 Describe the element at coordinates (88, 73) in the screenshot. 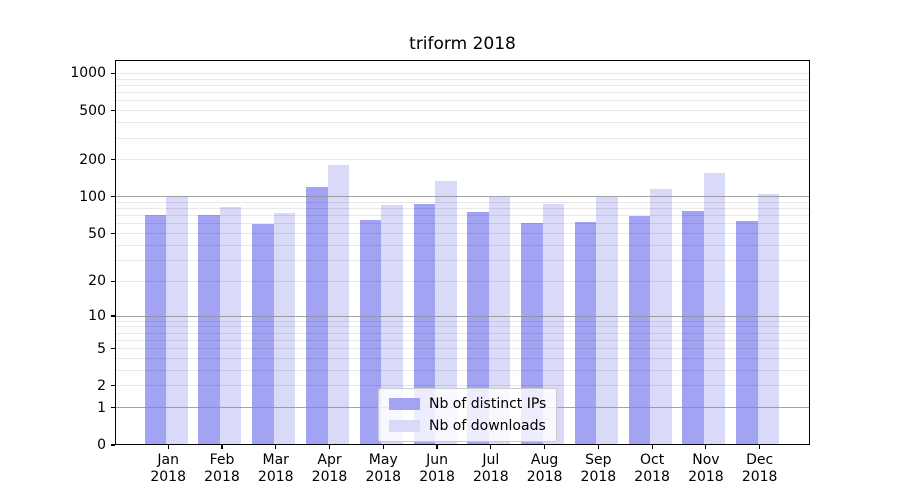

I see `y-tick-label: 1000` at that location.